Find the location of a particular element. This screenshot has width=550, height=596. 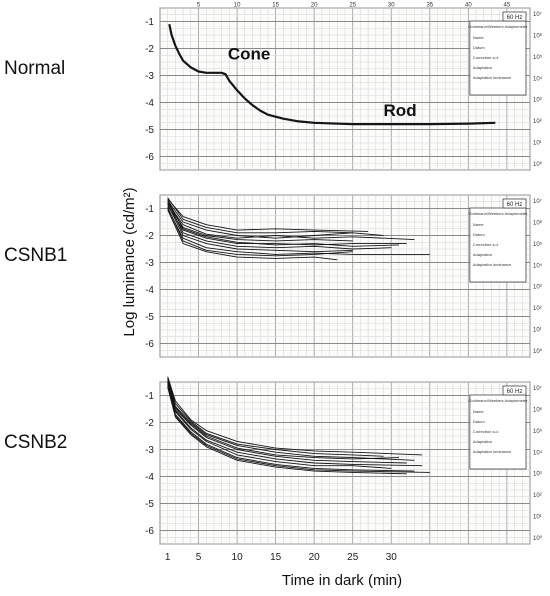

x-tick-label: 15 is located at coordinates (276, 557).